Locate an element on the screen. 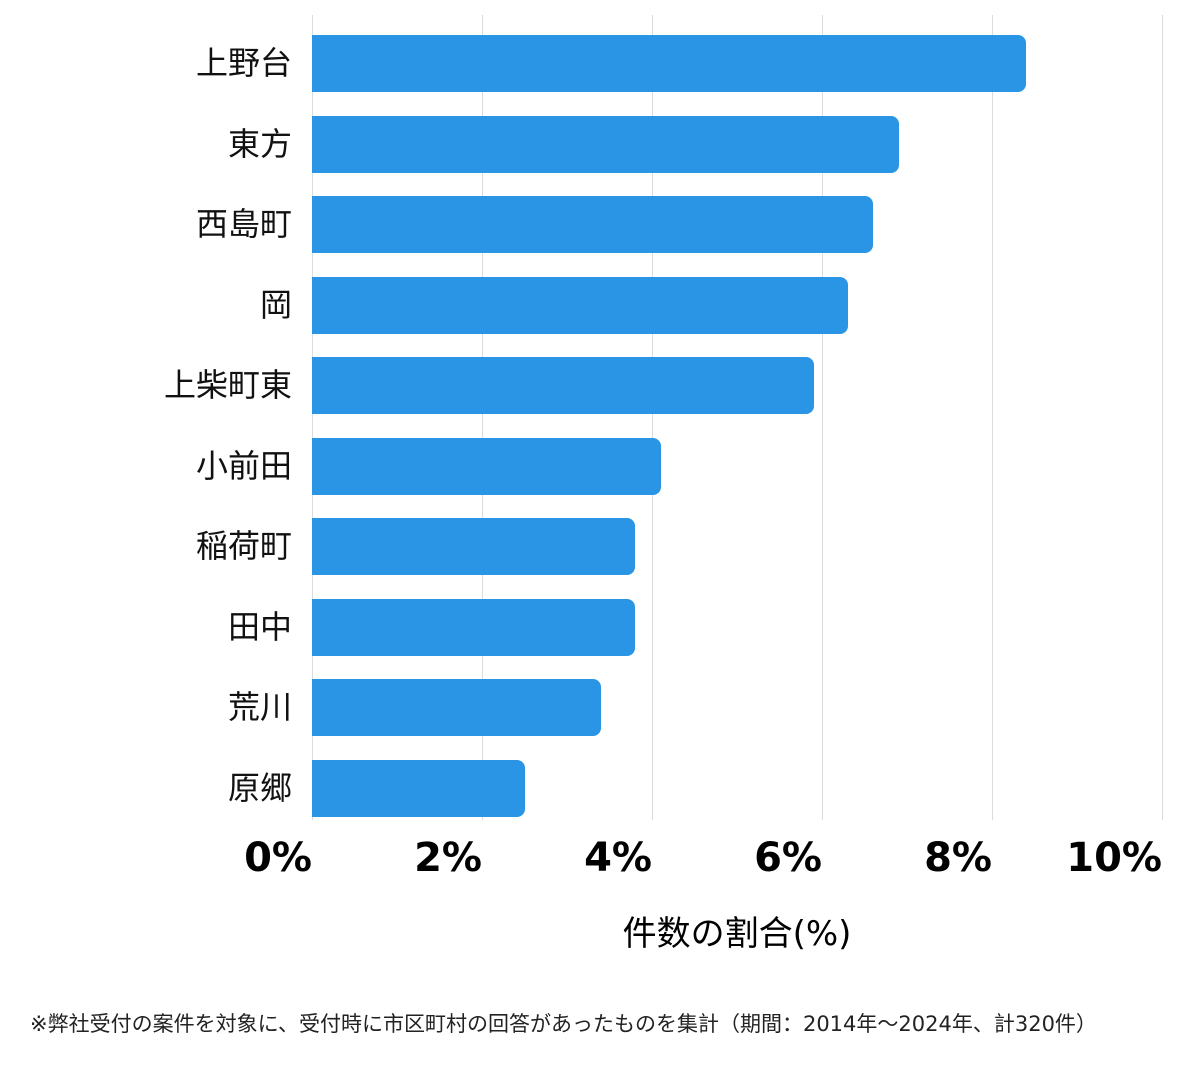  category-label: 稲荷町 is located at coordinates (243, 546).